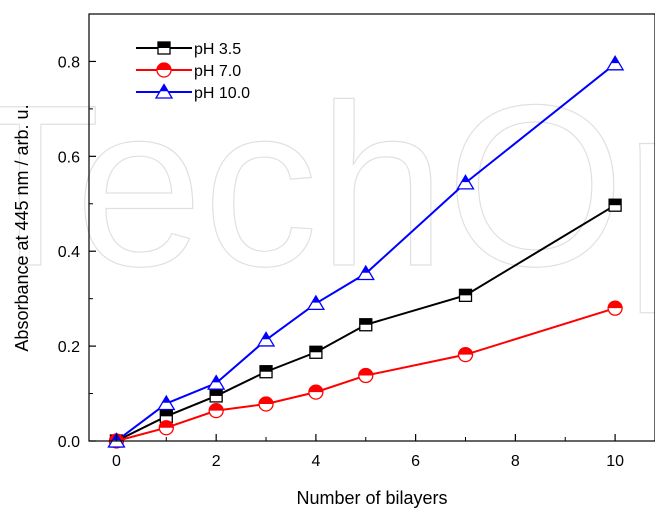  Describe the element at coordinates (615, 461) in the screenshot. I see `x-tick-label: 10` at that location.